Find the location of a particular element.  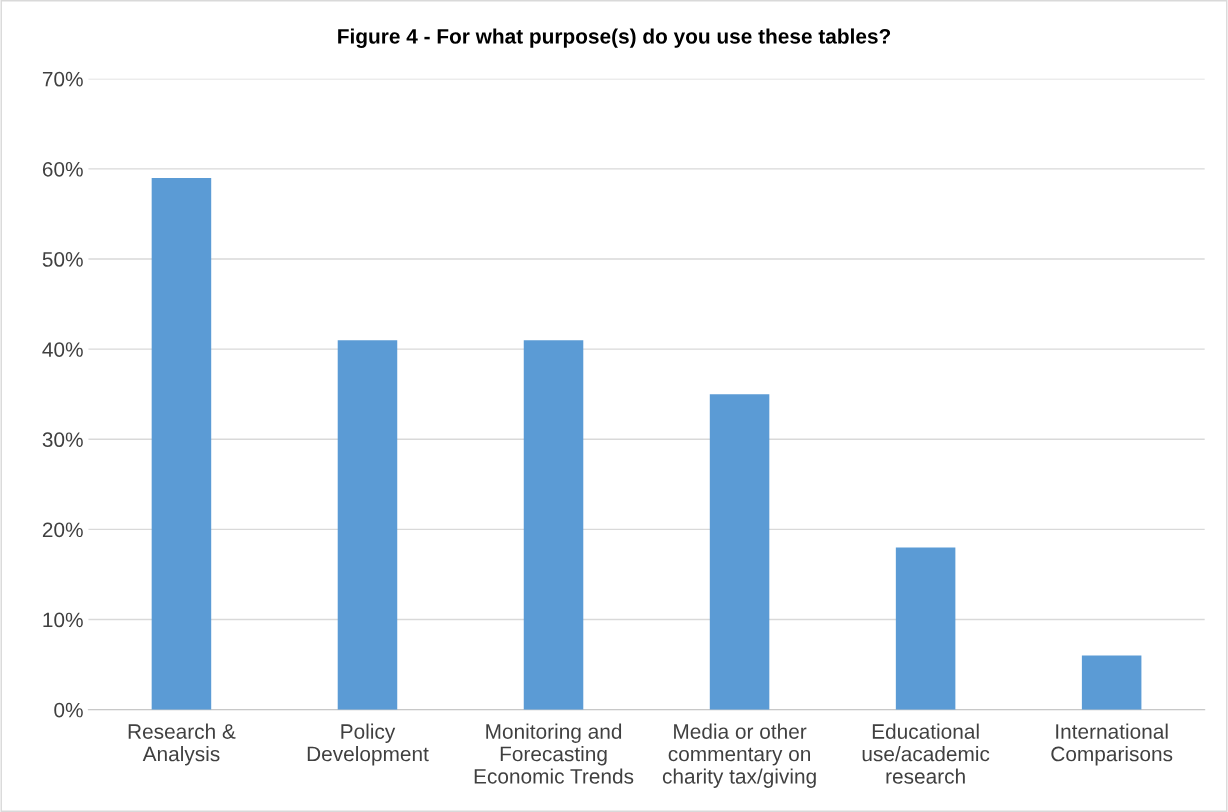

y-tick-label: 30% is located at coordinates (62, 440).